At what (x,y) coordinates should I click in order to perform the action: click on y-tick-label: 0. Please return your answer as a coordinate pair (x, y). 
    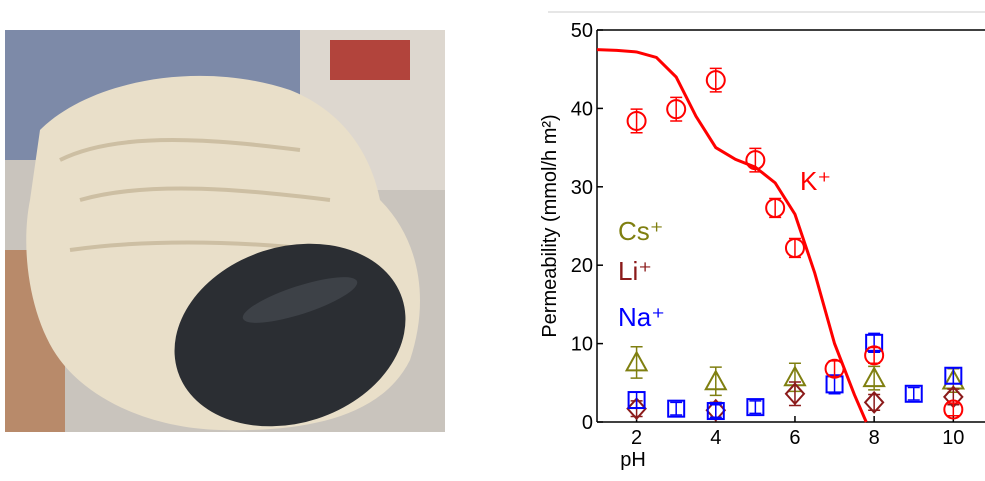
    Looking at the image, I should click on (587, 423).